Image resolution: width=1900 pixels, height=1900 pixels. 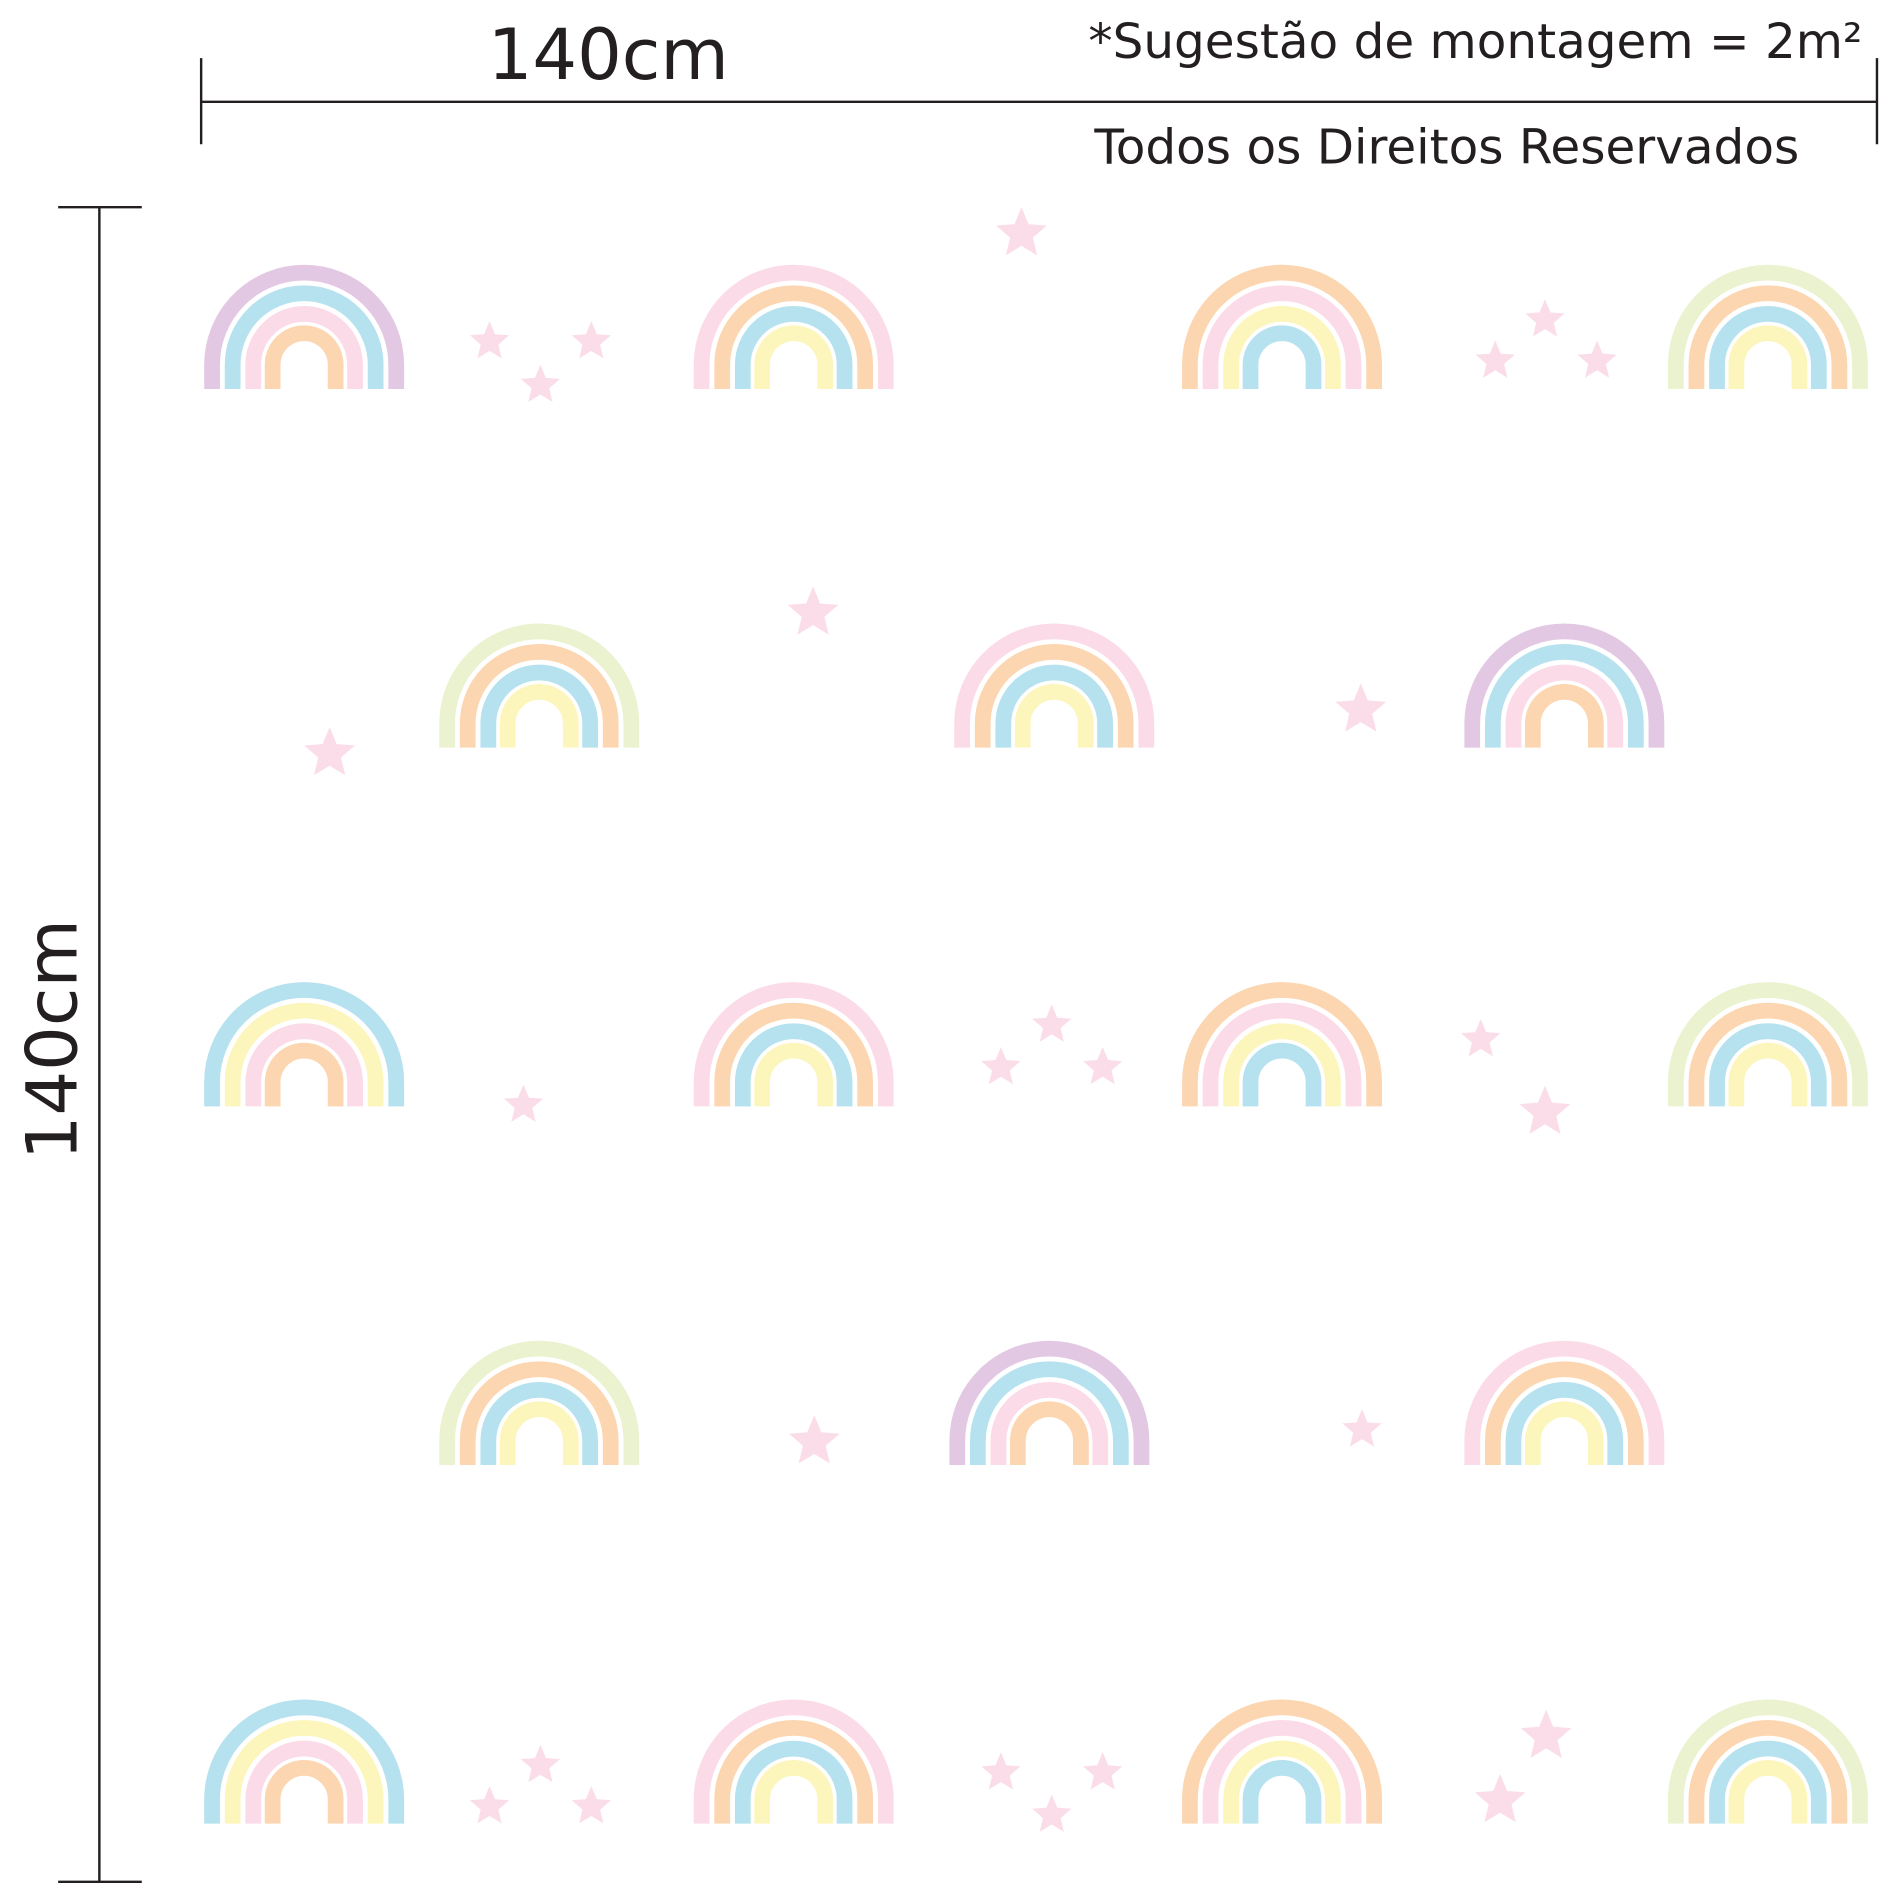 What do you see at coordinates (1446, 148) in the screenshot?
I see `rights-note: Todos os Direitos Reservados` at bounding box center [1446, 148].